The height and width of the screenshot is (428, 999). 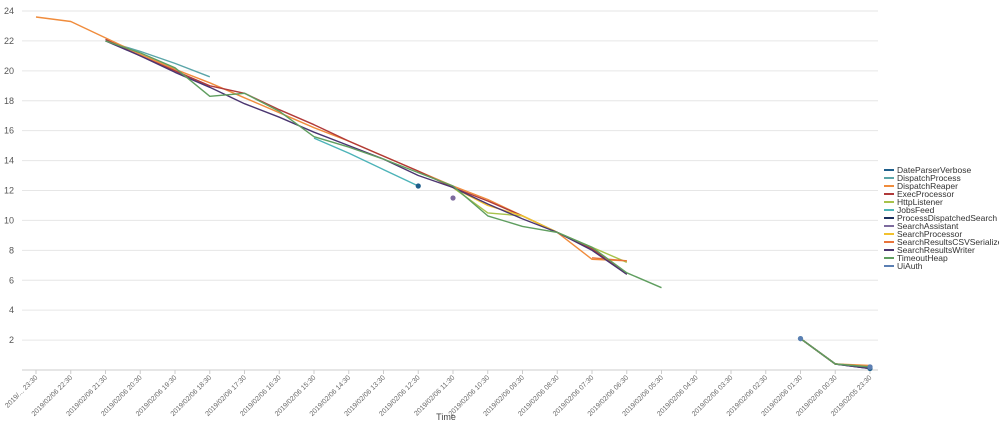 I want to click on legend-label: HttpListener, so click(x=920, y=202).